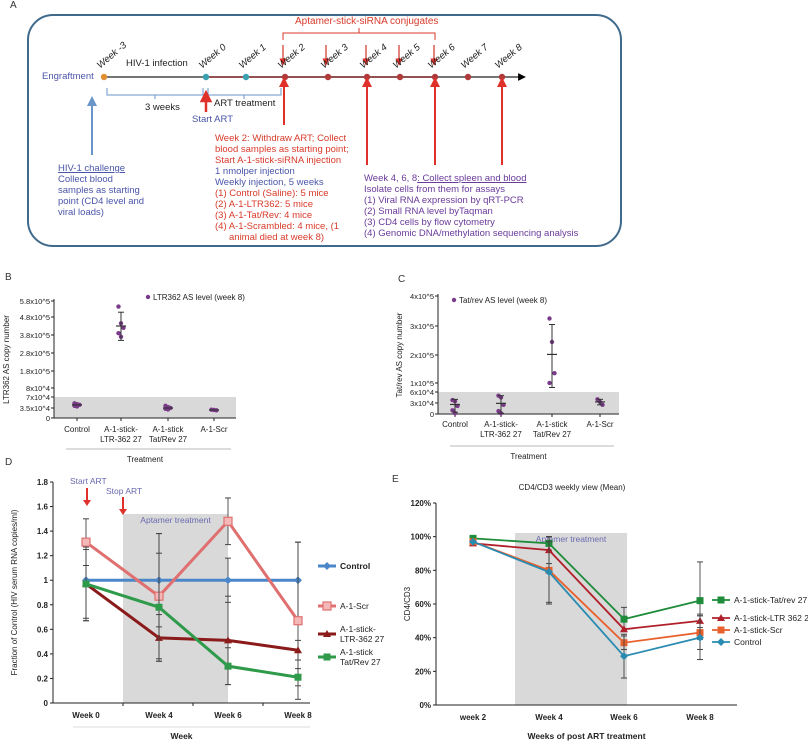 The width and height of the screenshot is (808, 744). What do you see at coordinates (434, 189) in the screenshot?
I see `assay-line: Isolate cells from them for assays` at bounding box center [434, 189].